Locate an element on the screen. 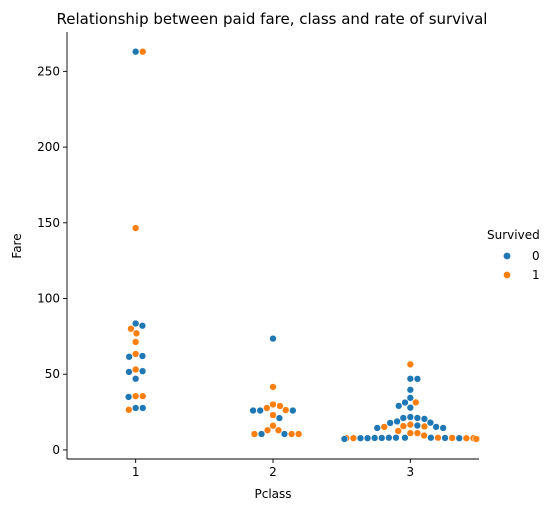 Image resolution: width=559 pixels, height=512 pixels. y-tick-label: 100 is located at coordinates (48, 298).